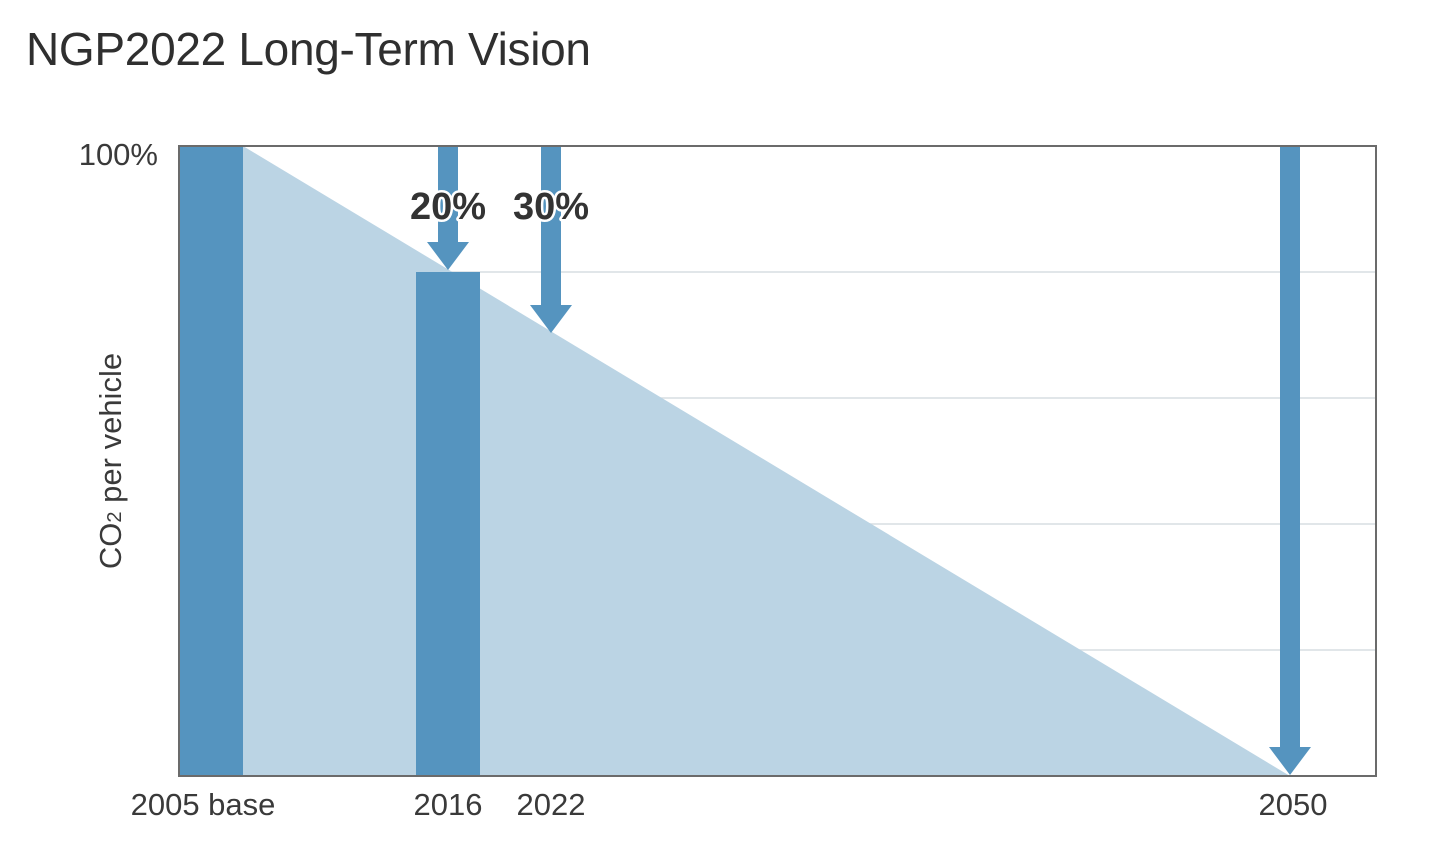 The width and height of the screenshot is (1440, 855). I want to click on chart-title: NGP2022 Long-Term Vision, so click(308, 49).